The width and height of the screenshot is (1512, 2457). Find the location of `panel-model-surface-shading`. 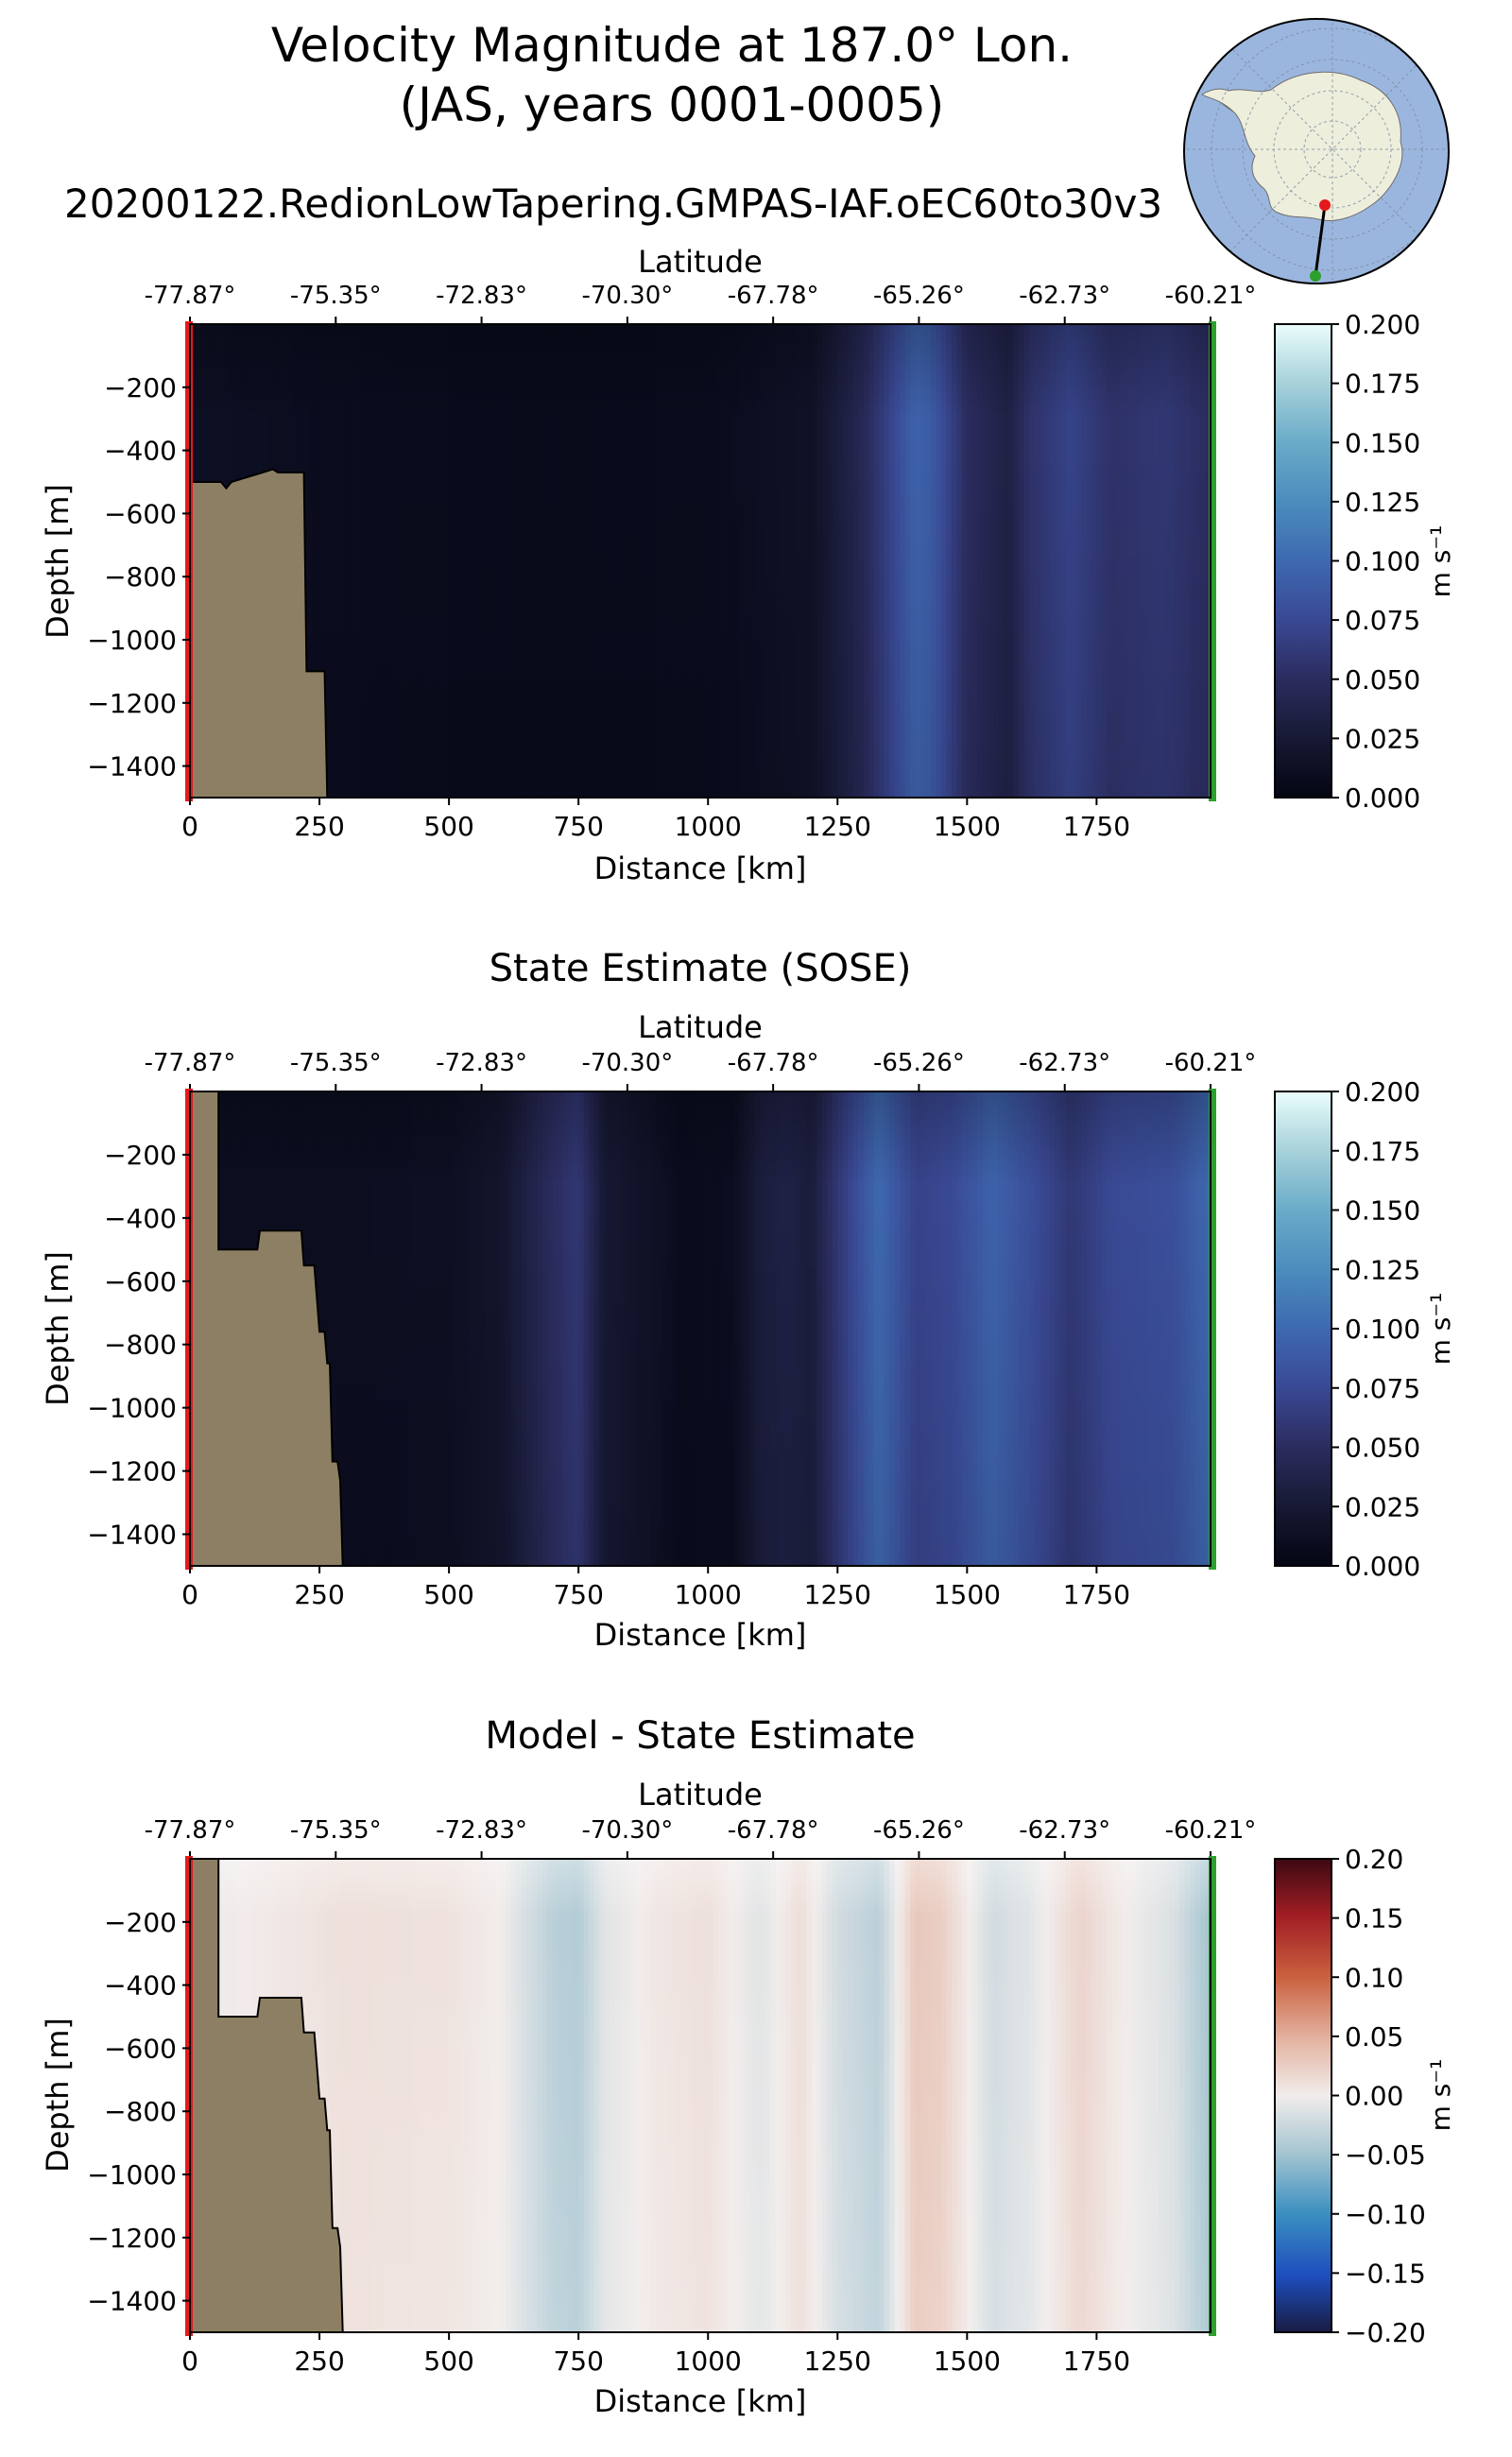

panel-model-surface-shading is located at coordinates (700, 561).